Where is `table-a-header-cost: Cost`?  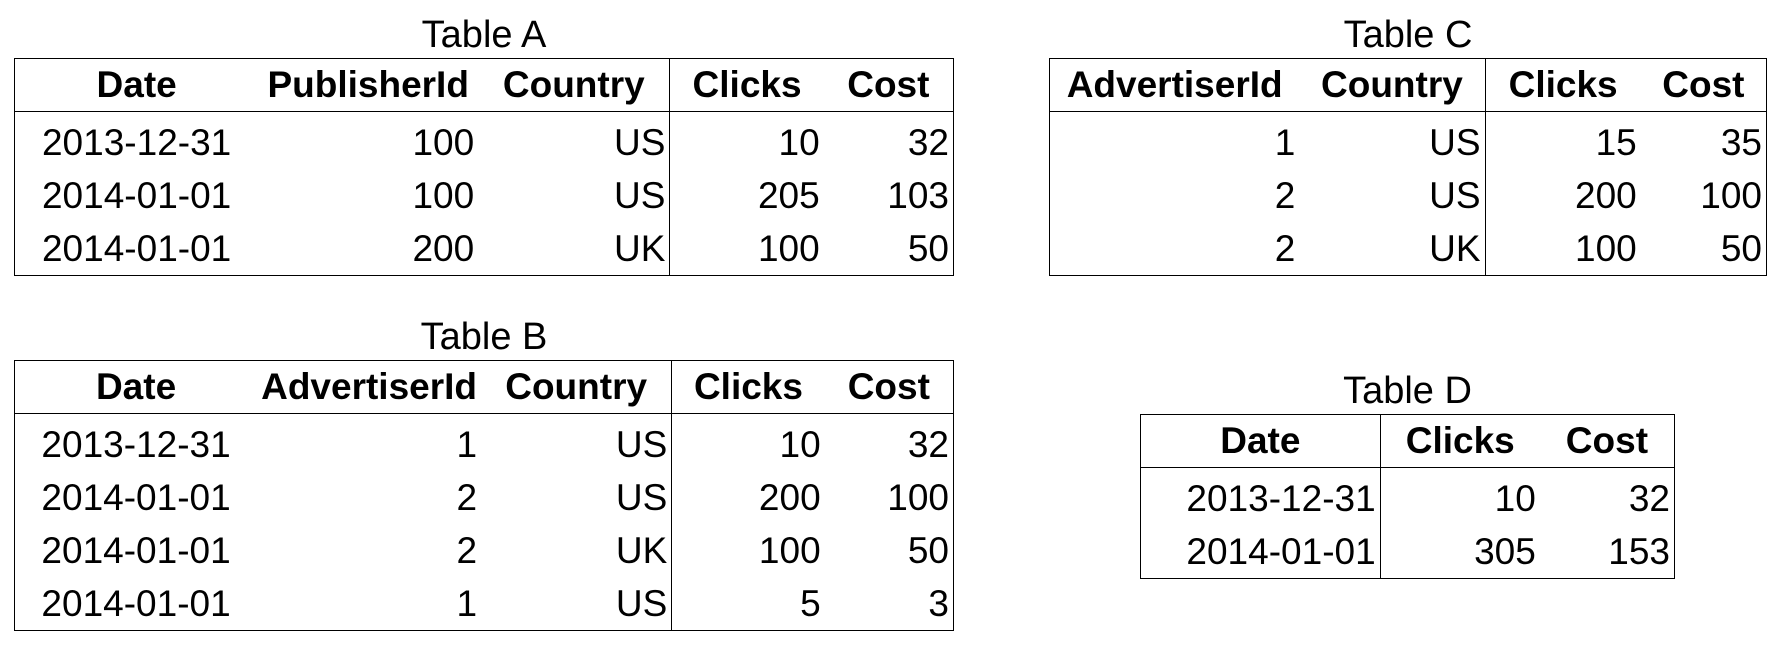 table-a-header-cost: Cost is located at coordinates (888, 85).